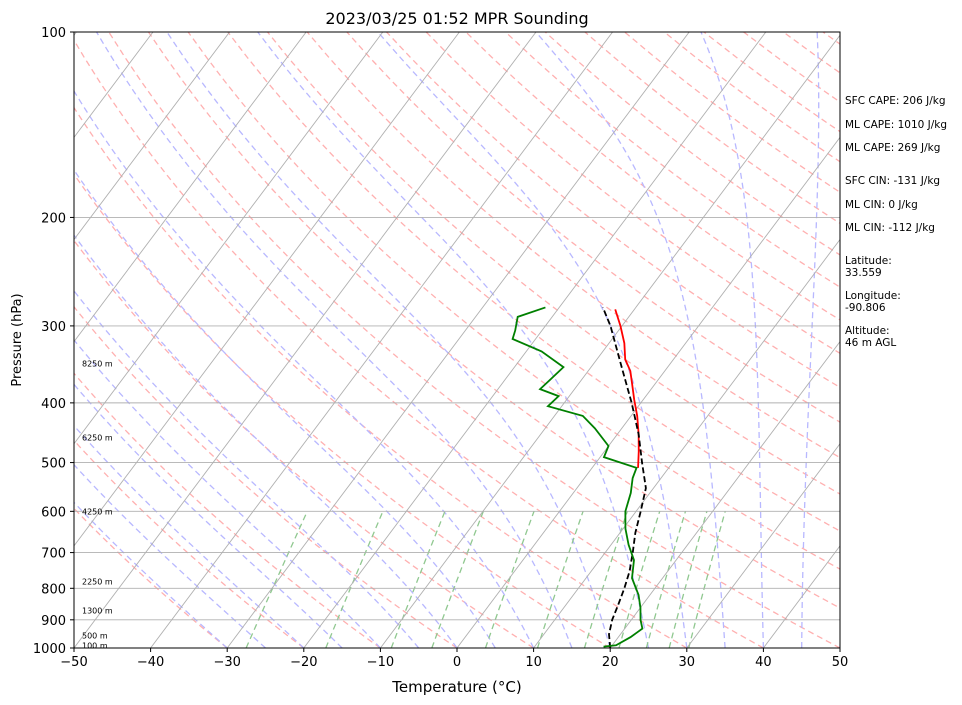 The height and width of the screenshot is (705, 962). I want to click on x-tick-label: 30, so click(687, 662).